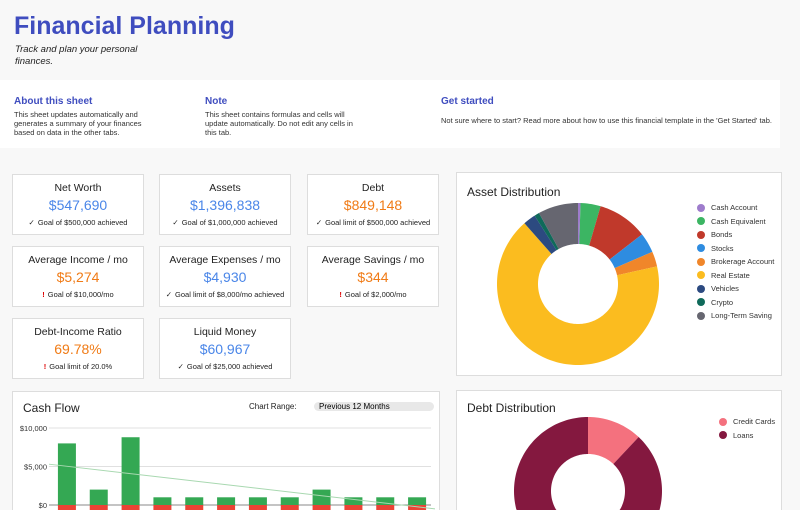 Image resolution: width=800 pixels, height=510 pixels. I want to click on slice-real-estate, so click(578, 294).